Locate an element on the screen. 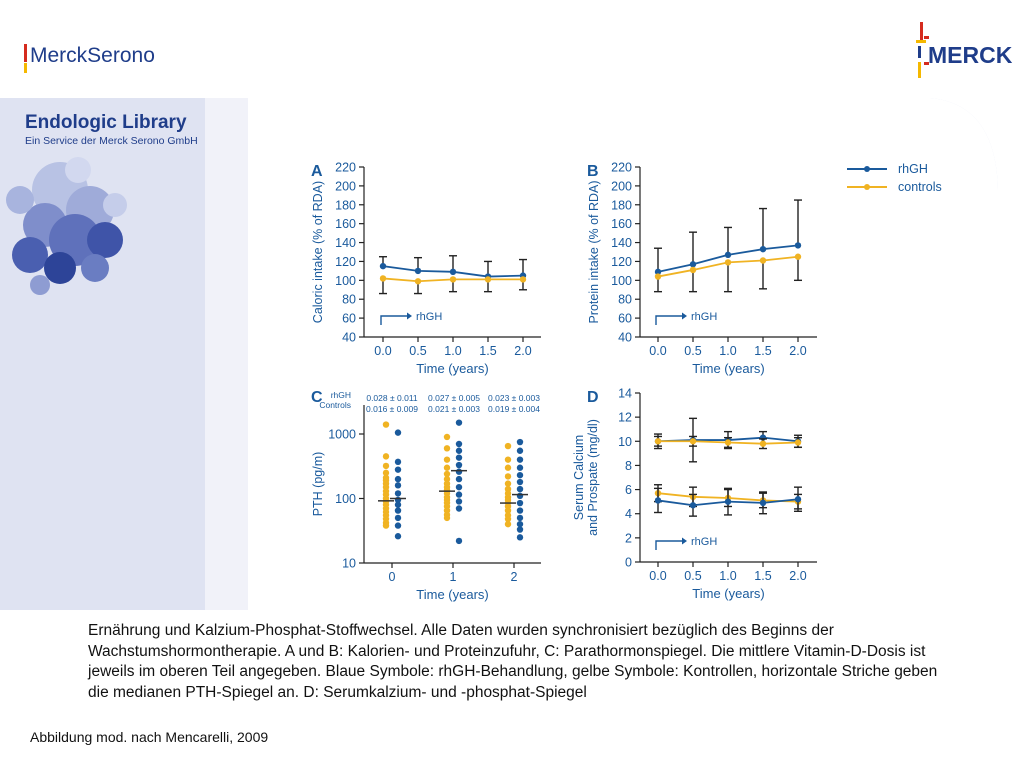 The width and height of the screenshot is (1024, 768). panel-letter: D is located at coordinates (593, 397).